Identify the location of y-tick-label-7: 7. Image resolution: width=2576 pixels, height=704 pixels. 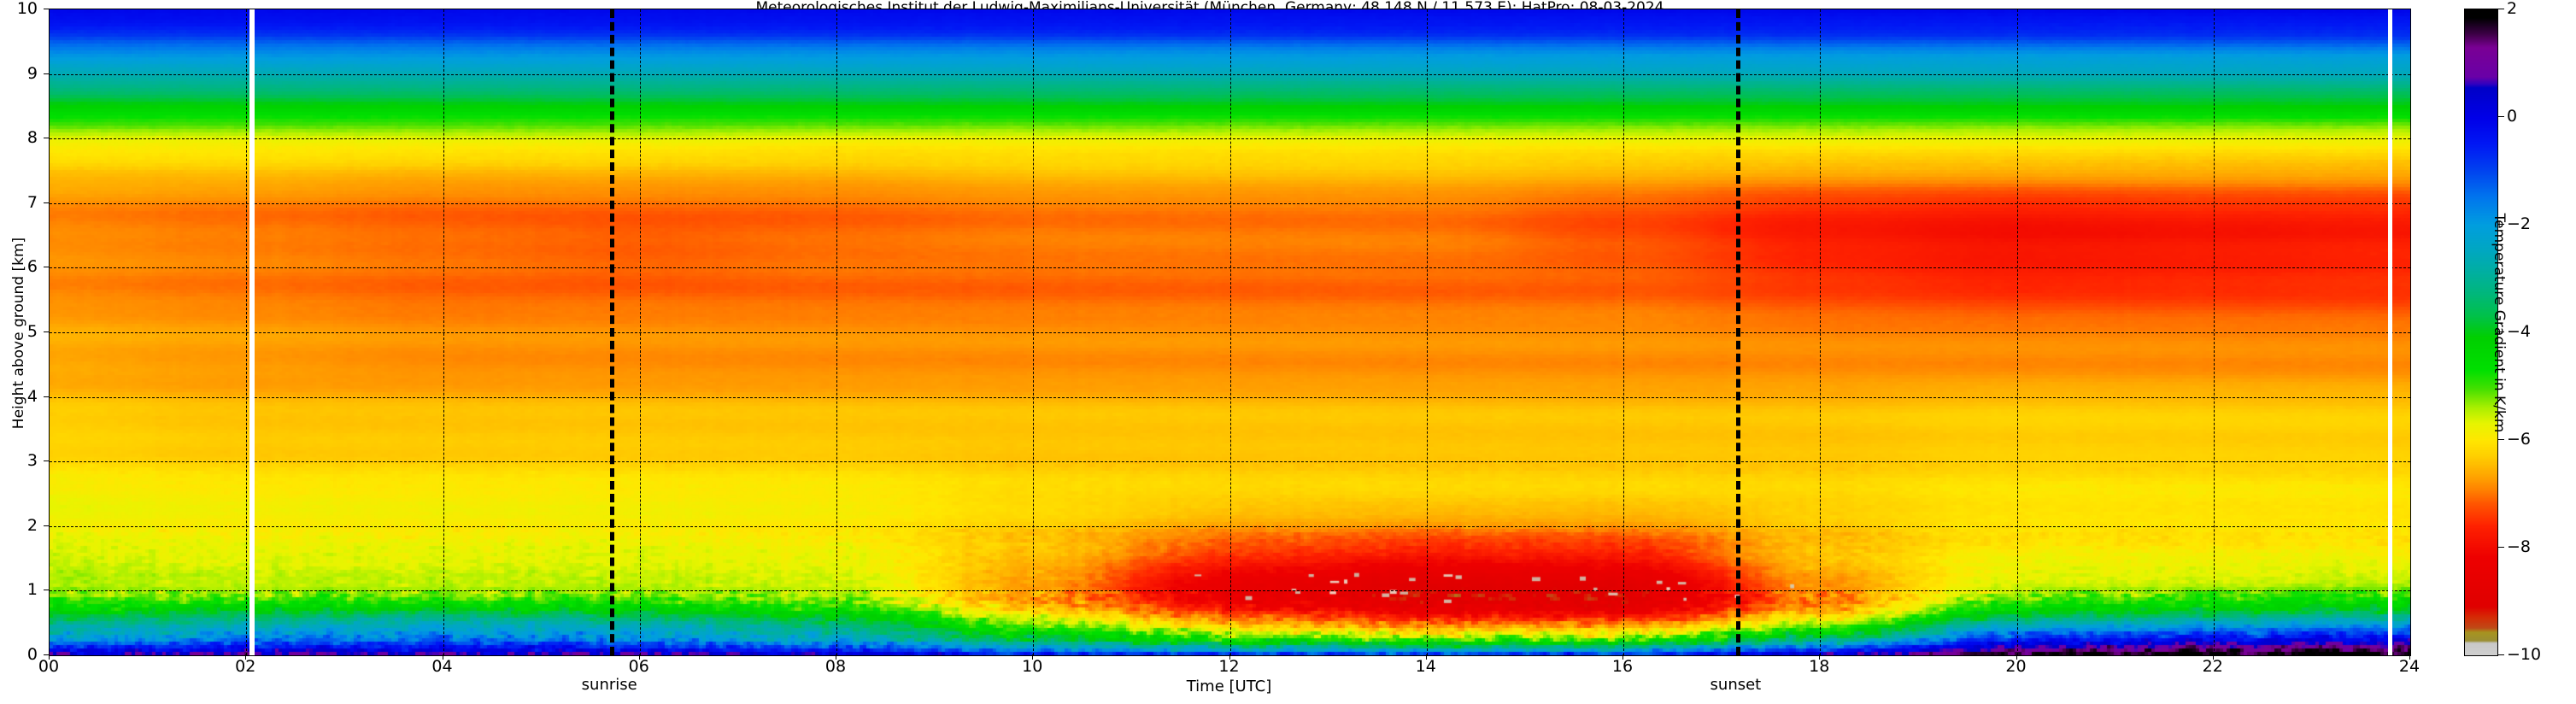
(32, 202).